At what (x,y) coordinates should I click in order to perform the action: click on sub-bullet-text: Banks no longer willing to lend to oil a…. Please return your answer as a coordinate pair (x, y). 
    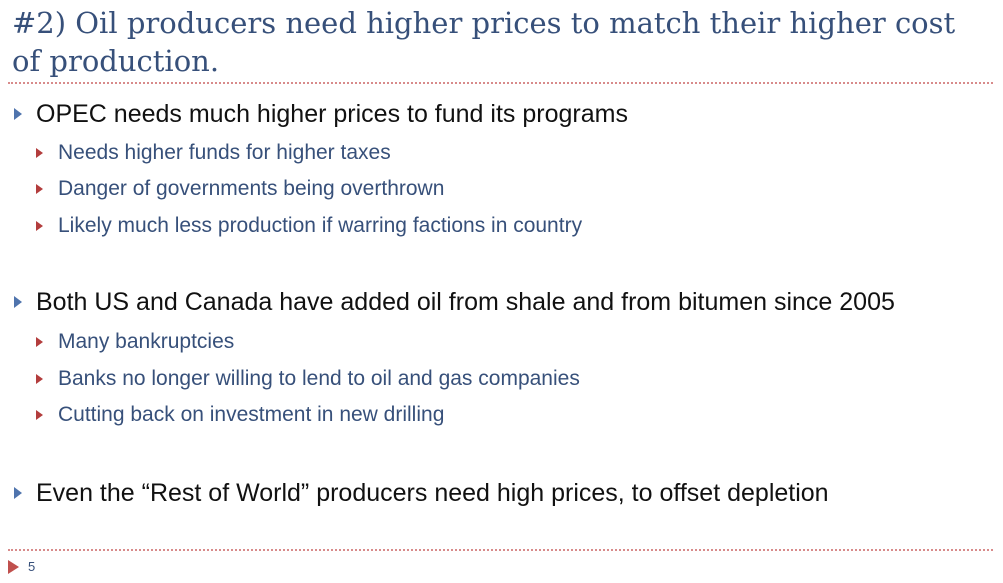
    Looking at the image, I should click on (319, 378).